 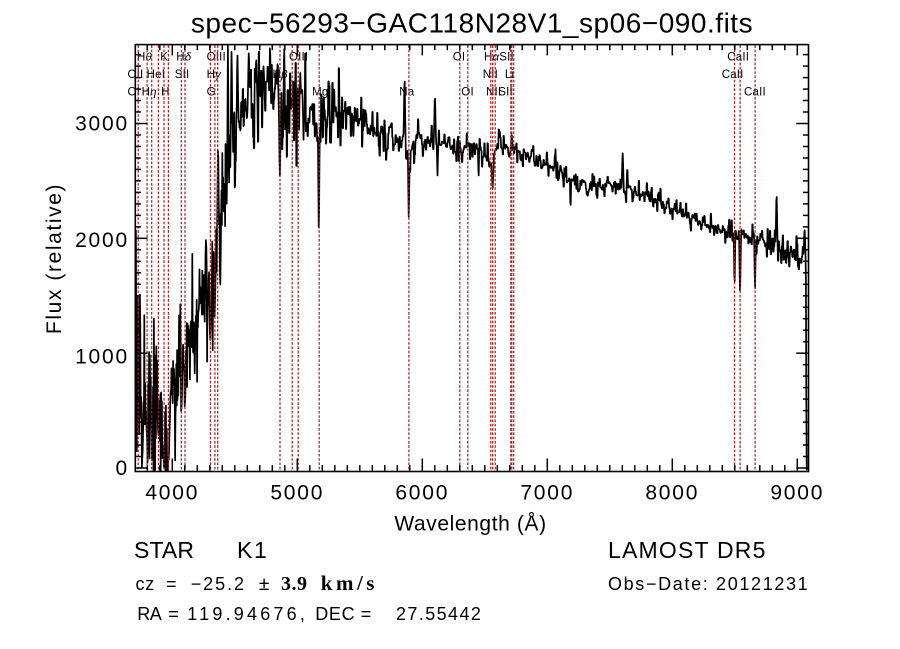 What do you see at coordinates (184, 58) in the screenshot?
I see `svg-text: Hδ` at bounding box center [184, 58].